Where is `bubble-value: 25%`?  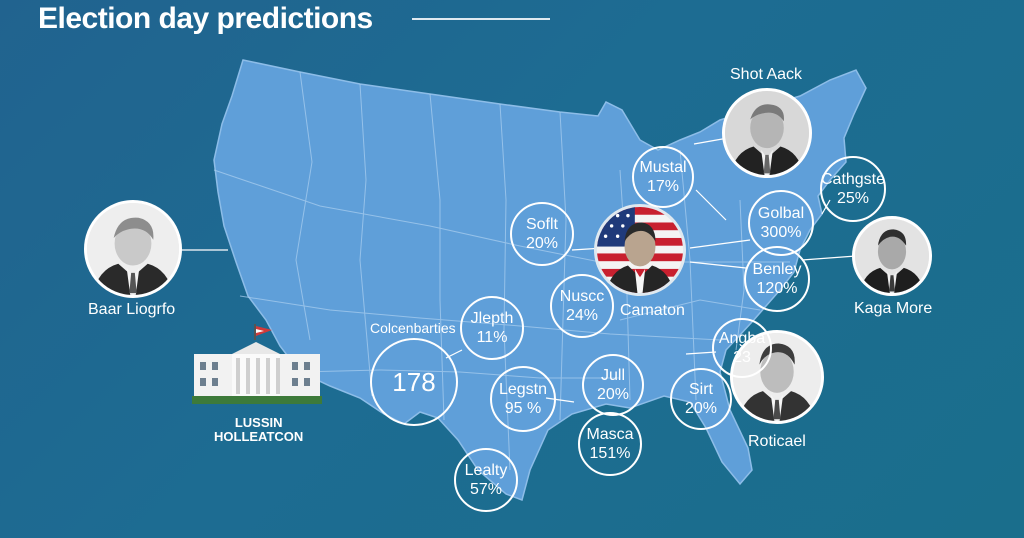
bubble-value: 25% is located at coordinates (853, 198).